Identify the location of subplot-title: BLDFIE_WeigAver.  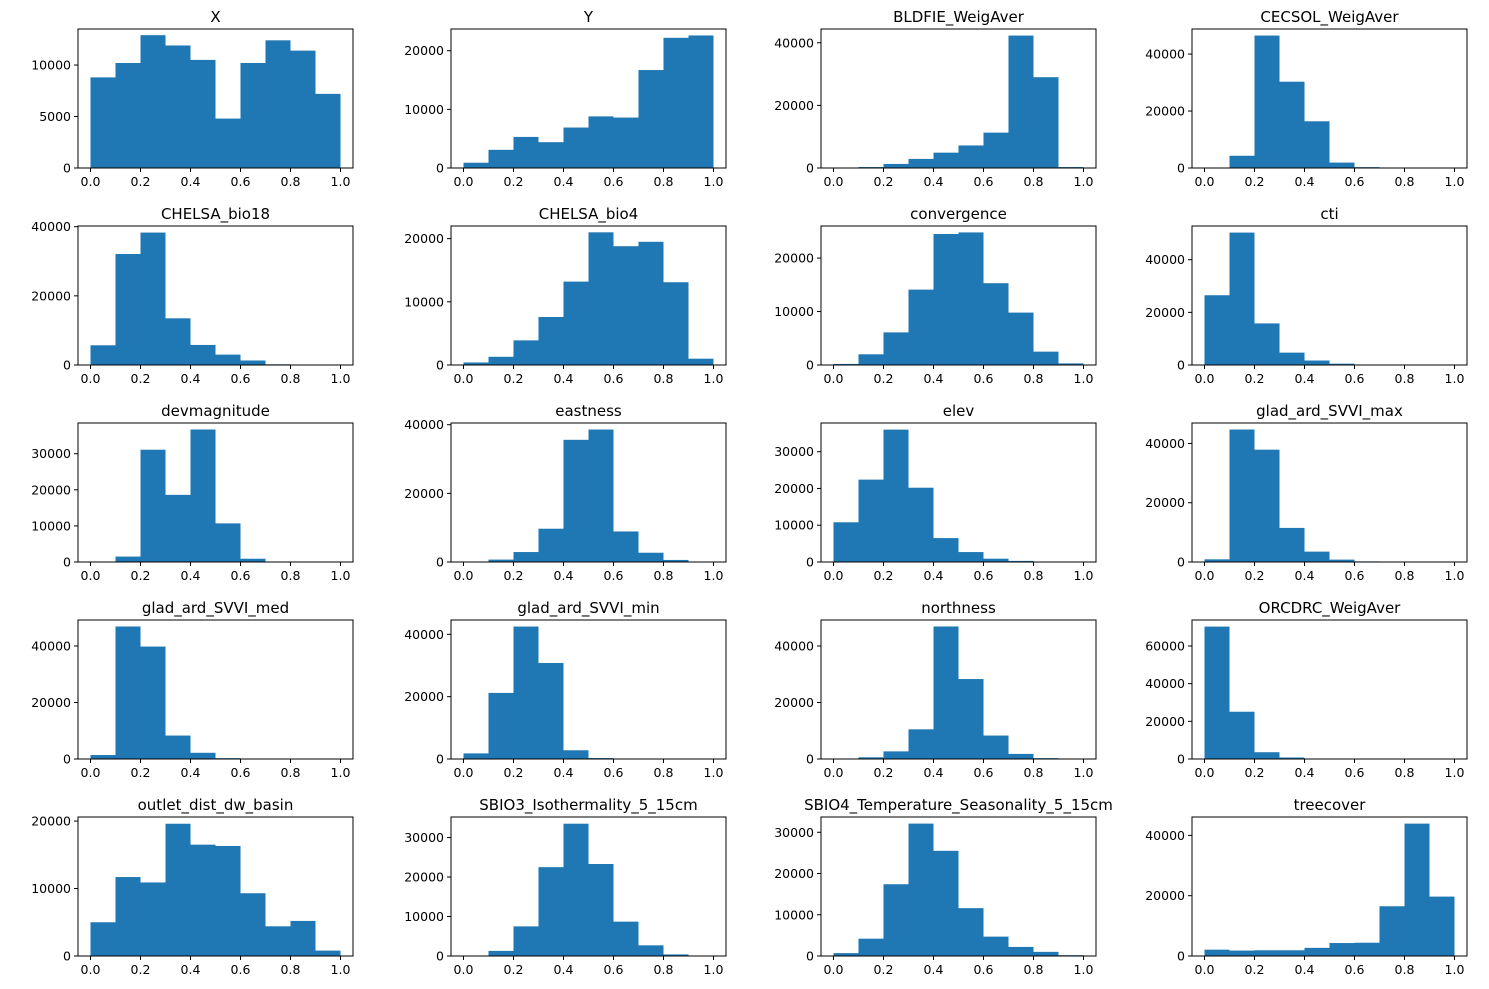
(959, 17).